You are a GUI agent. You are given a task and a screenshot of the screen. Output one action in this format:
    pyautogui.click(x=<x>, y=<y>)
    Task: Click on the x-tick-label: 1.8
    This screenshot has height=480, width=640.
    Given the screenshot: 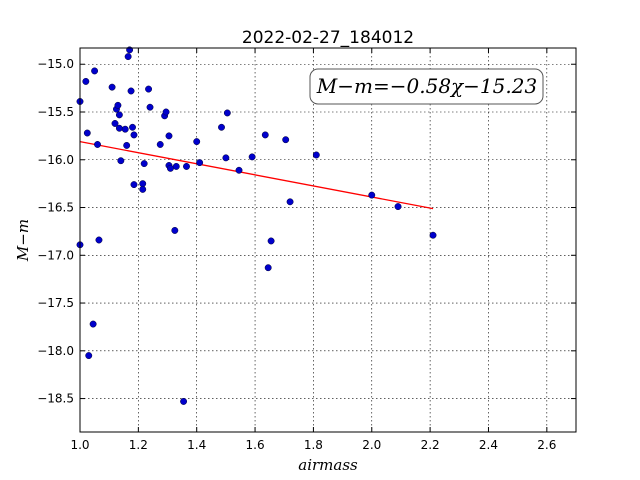 What is the action you would take?
    pyautogui.click(x=313, y=445)
    